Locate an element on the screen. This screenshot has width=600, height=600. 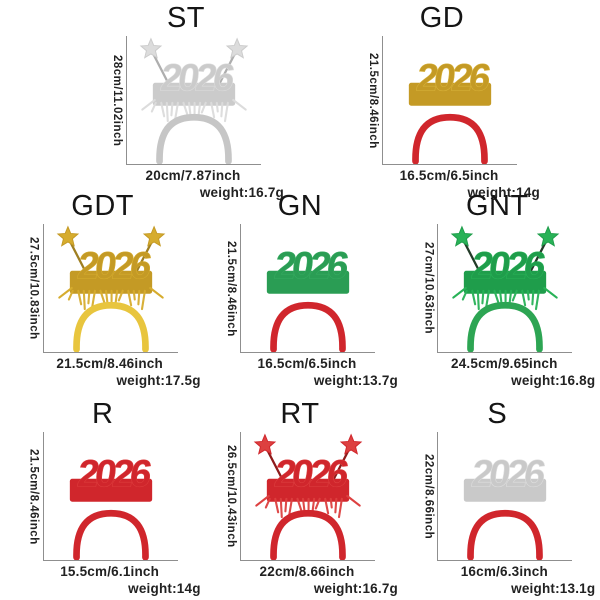
measured-figure: 27.5cm/10.83inch 2026 is located at coordinates (103, 288).